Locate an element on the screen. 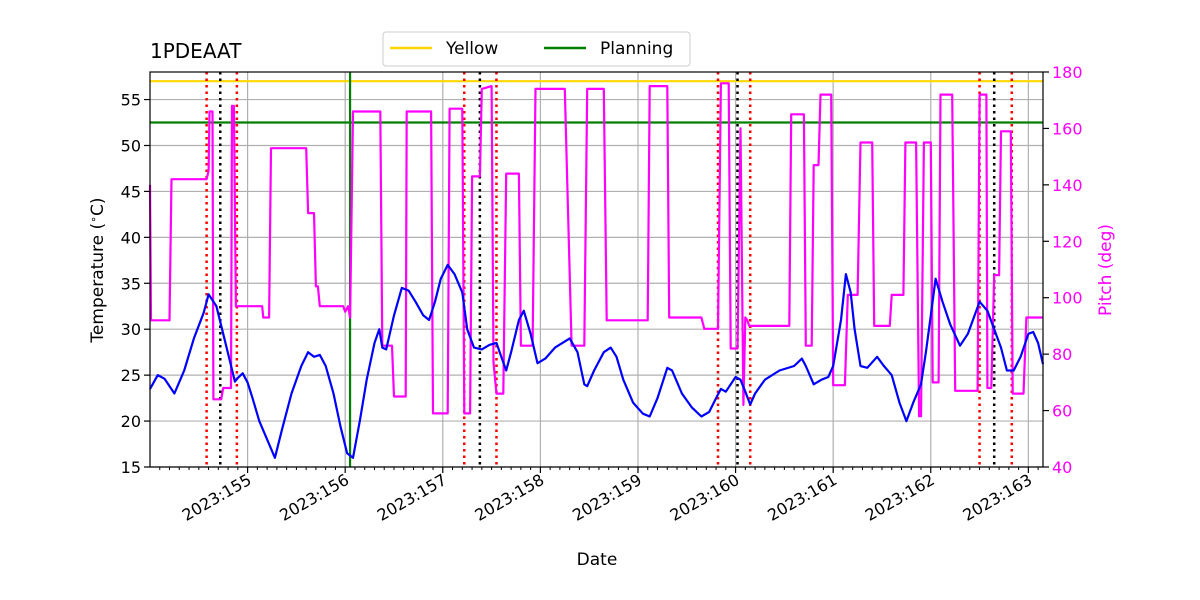  x-tick-label: 2023:156 is located at coordinates (314, 497).